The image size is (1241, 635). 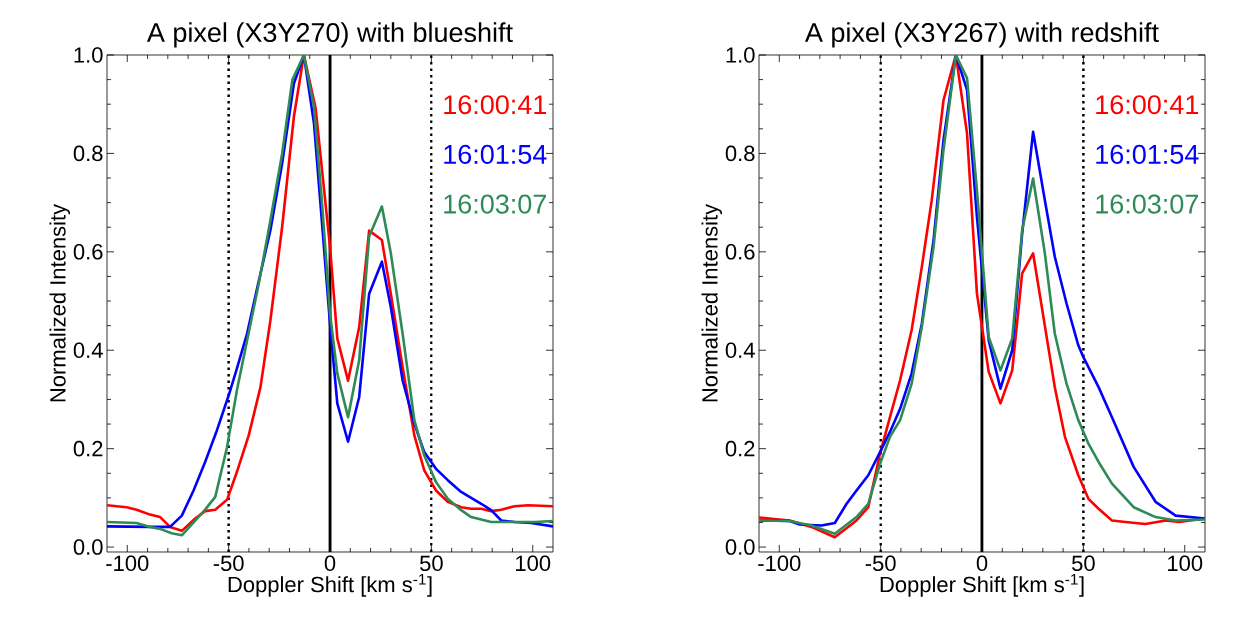 What do you see at coordinates (981, 35) in the screenshot?
I see `chart-title: A pixel (X3Y267) with redshift` at bounding box center [981, 35].